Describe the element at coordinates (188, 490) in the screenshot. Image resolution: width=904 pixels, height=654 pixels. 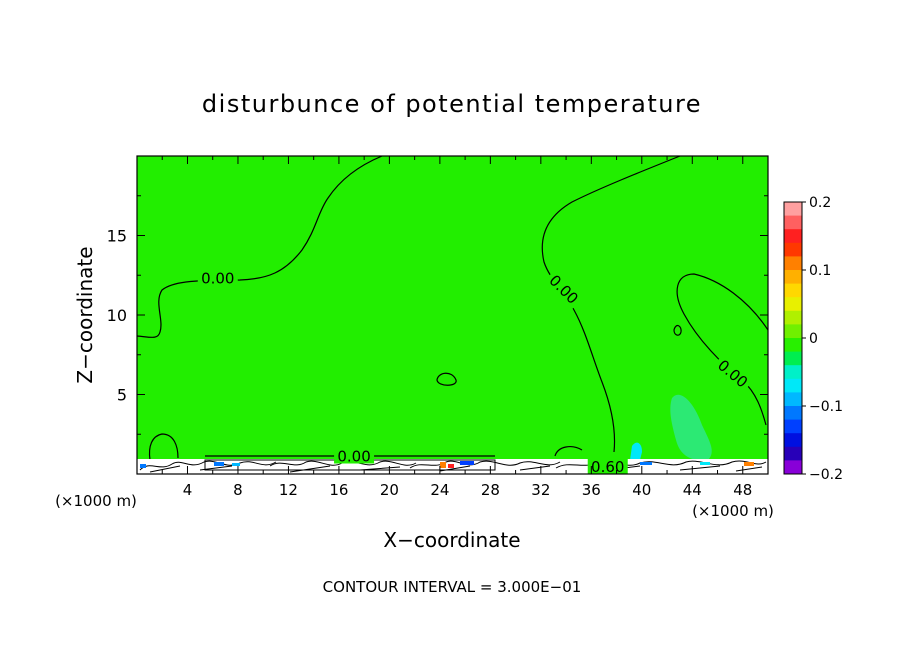
I see `x-tick-label: 4` at that location.